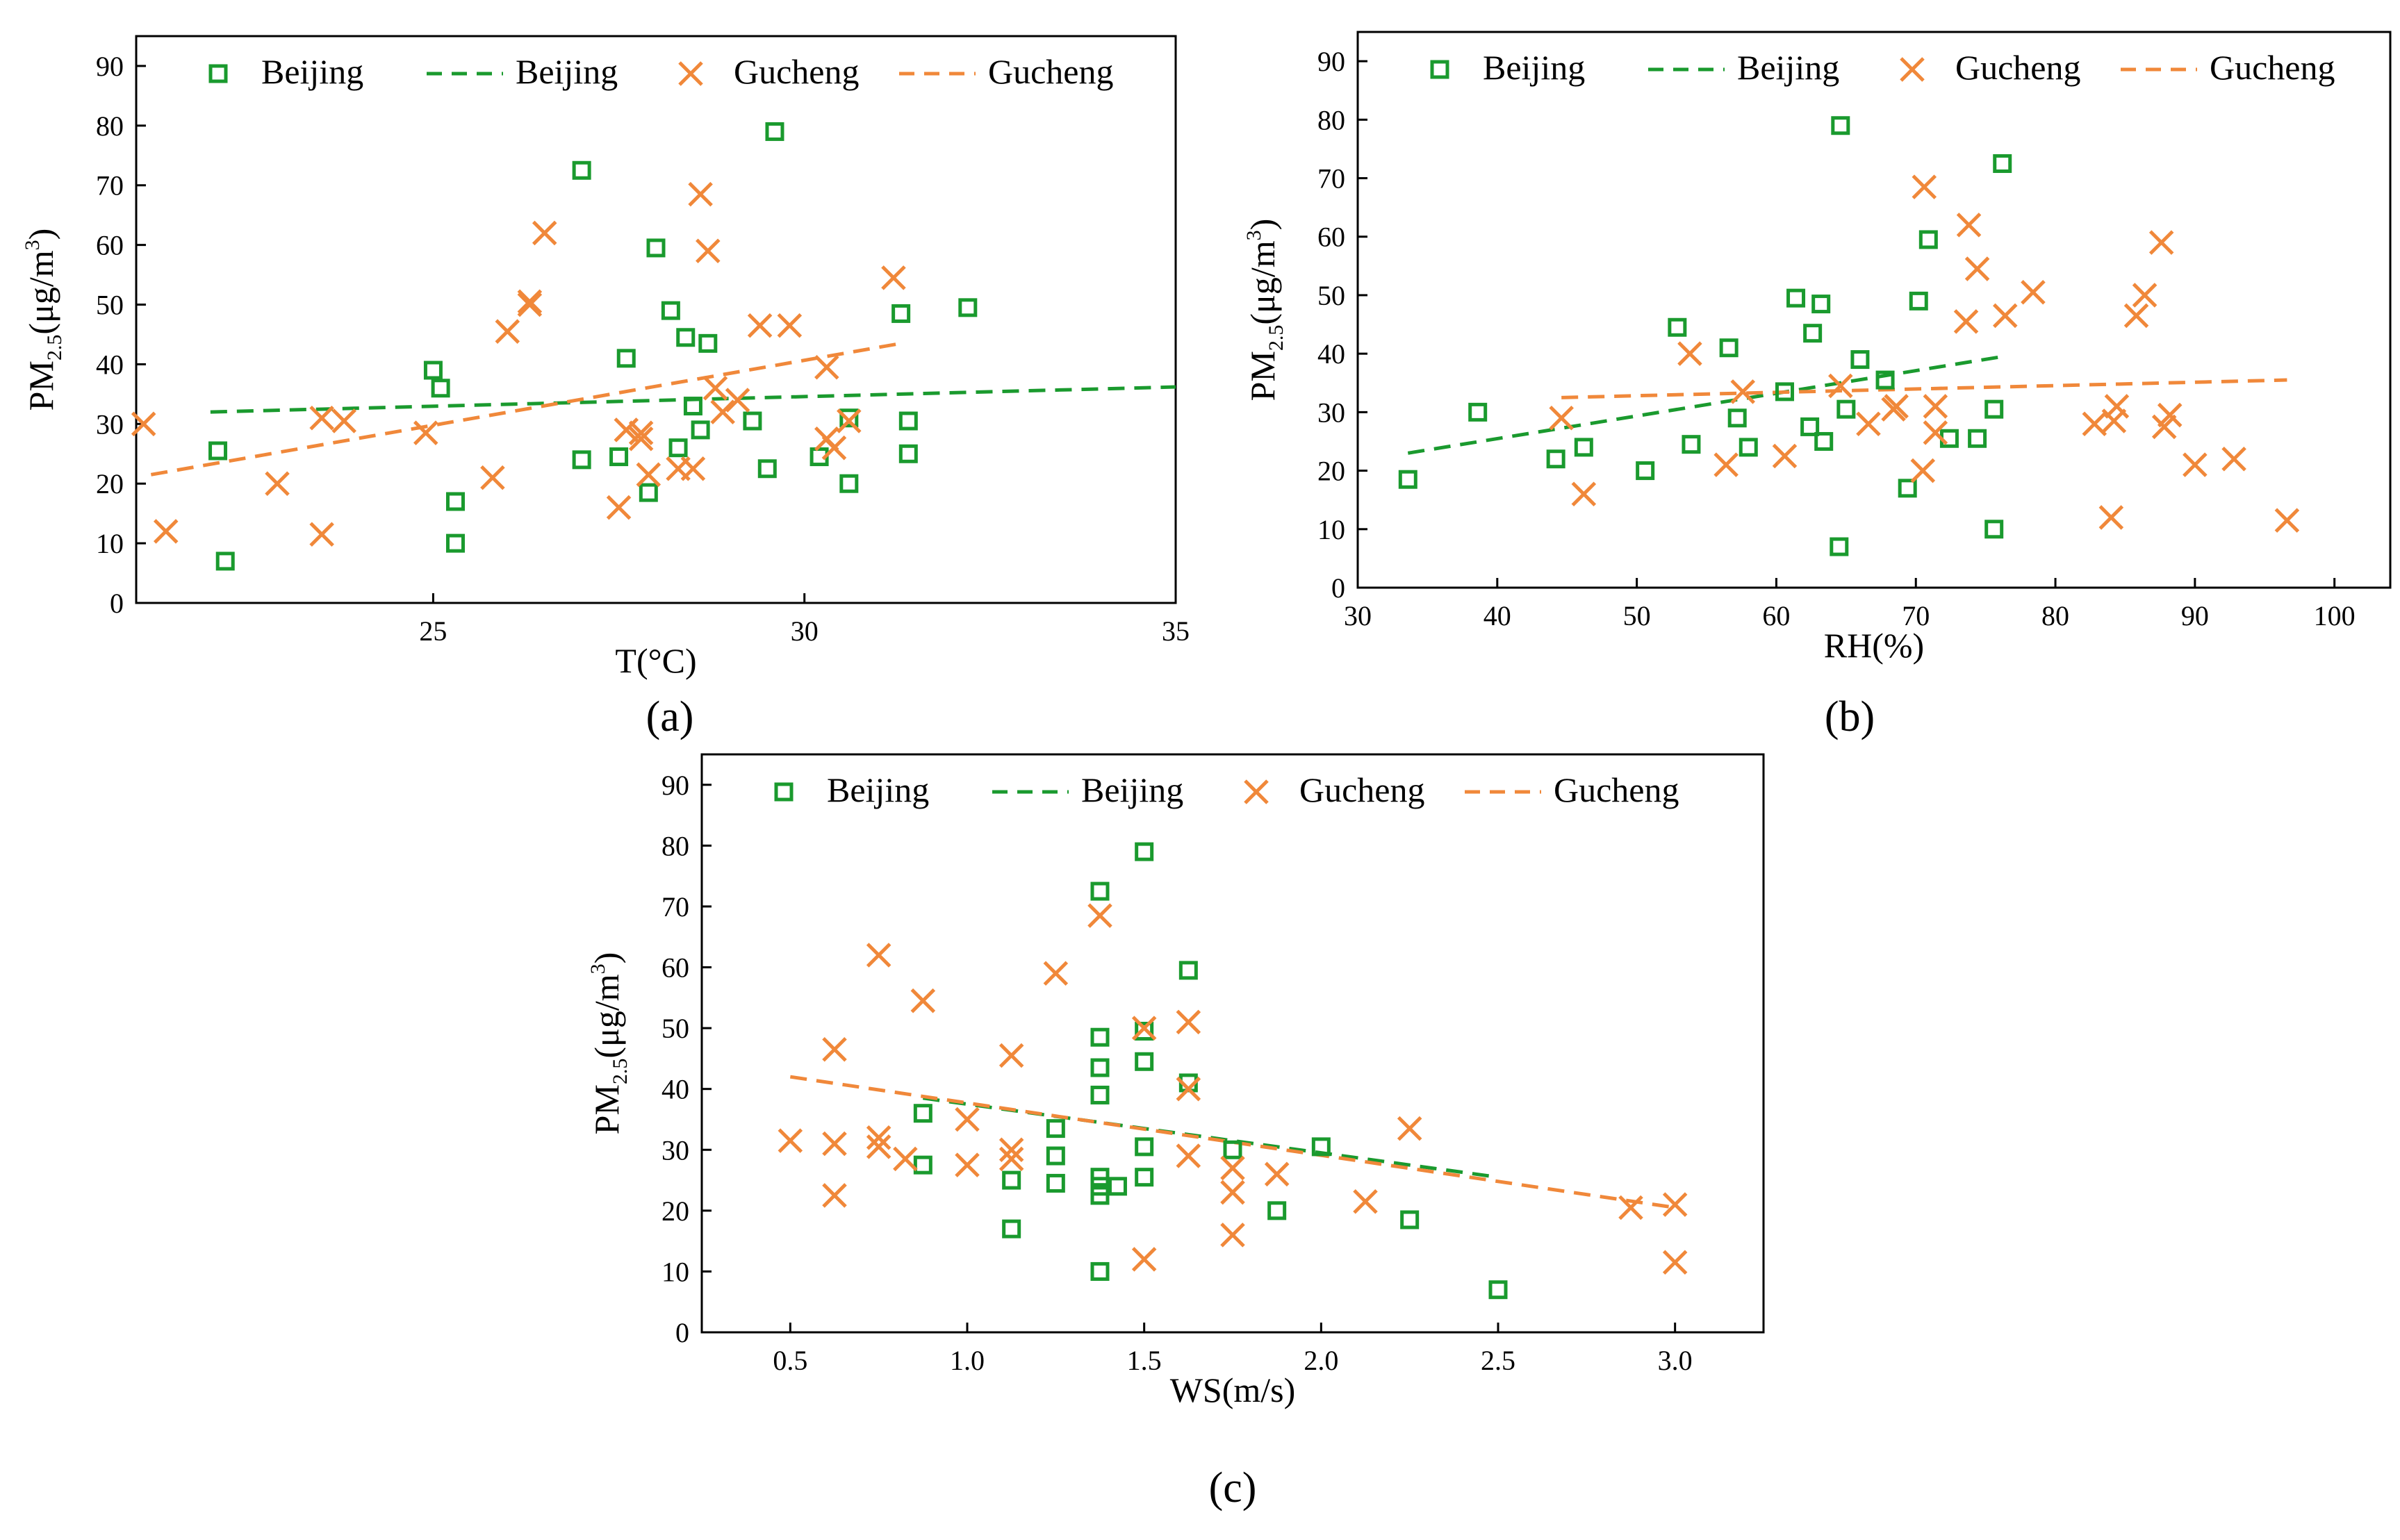 This screenshot has height=1540, width=2400. Describe the element at coordinates (44, 320) in the screenshot. I see `y-axis-title: PM2.5(μg/m3)` at that location.